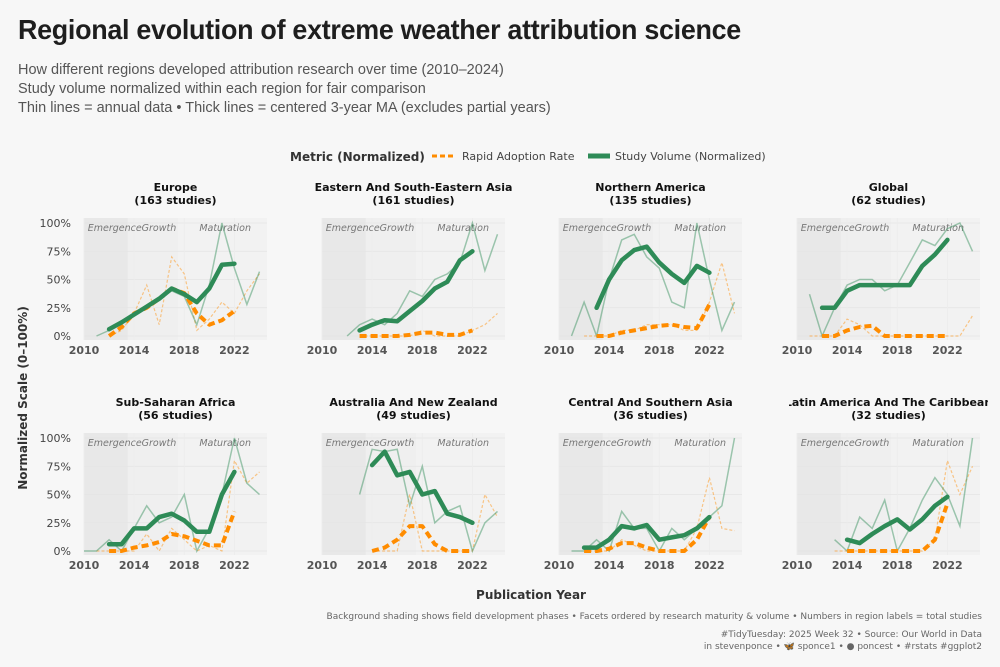 This screenshot has width=1000, height=667. Describe the element at coordinates (357, 157) in the screenshot. I see `legend-title: Metric (Normalized)` at that location.